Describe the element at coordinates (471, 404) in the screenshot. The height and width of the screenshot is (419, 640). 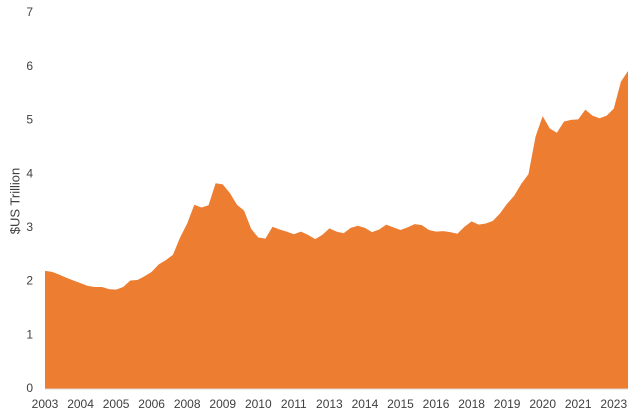
I see `x-tick-label: 2018` at that location.